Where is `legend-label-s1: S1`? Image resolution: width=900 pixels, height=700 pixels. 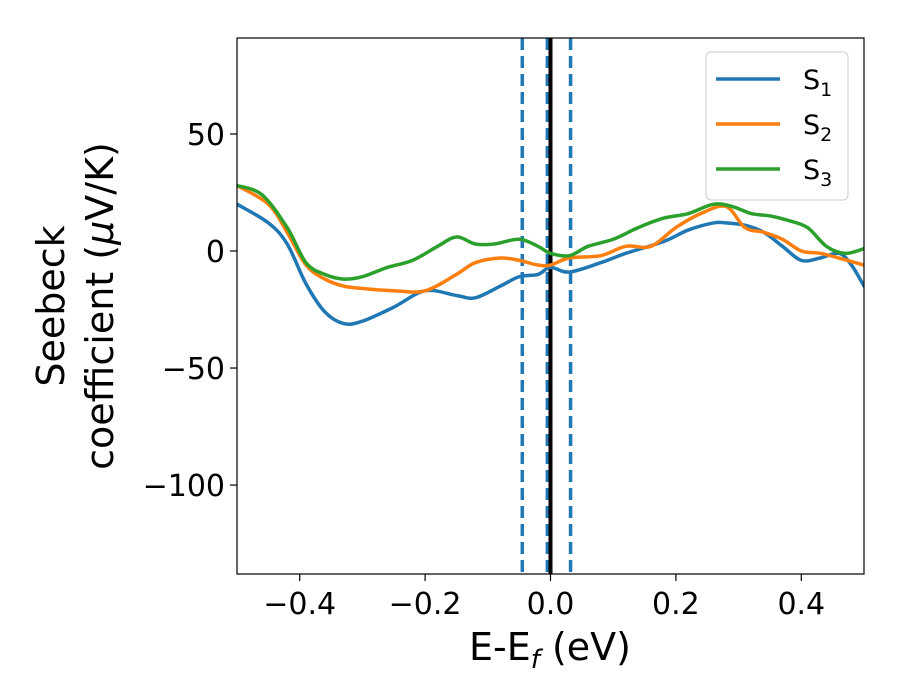 legend-label-s1: S1 is located at coordinates (817, 83).